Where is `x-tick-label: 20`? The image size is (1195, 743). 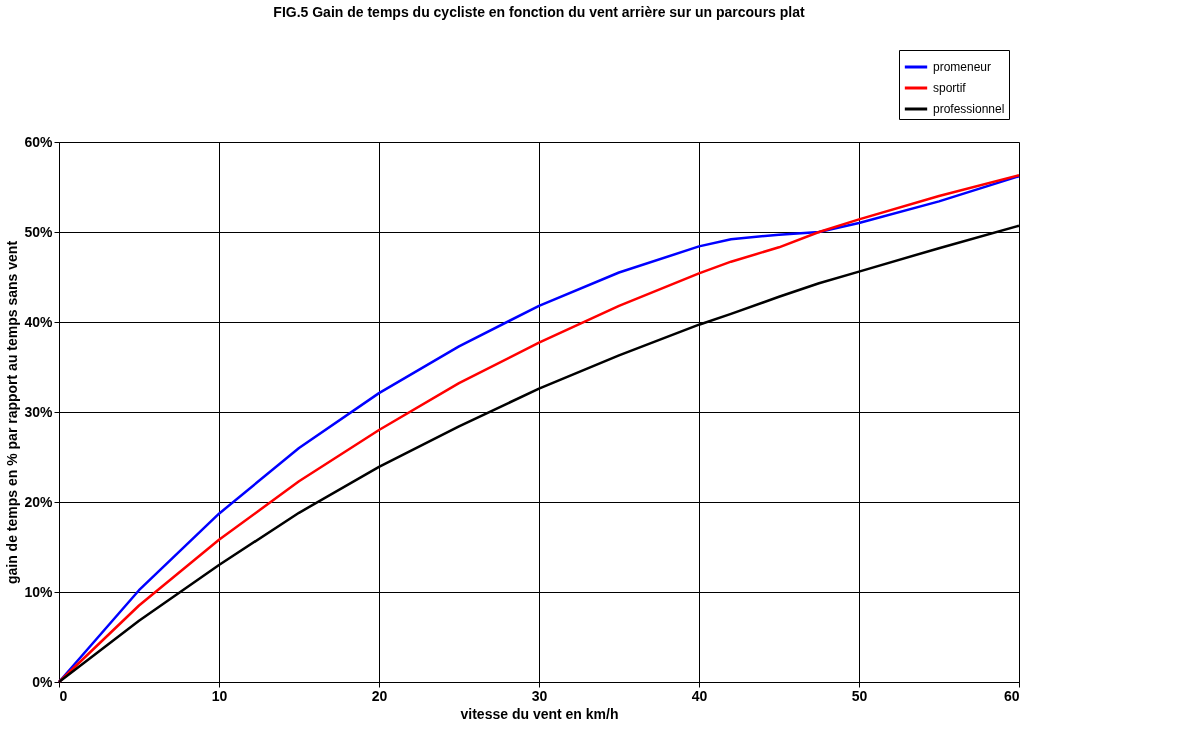
x-tick-label: 20 is located at coordinates (379, 695).